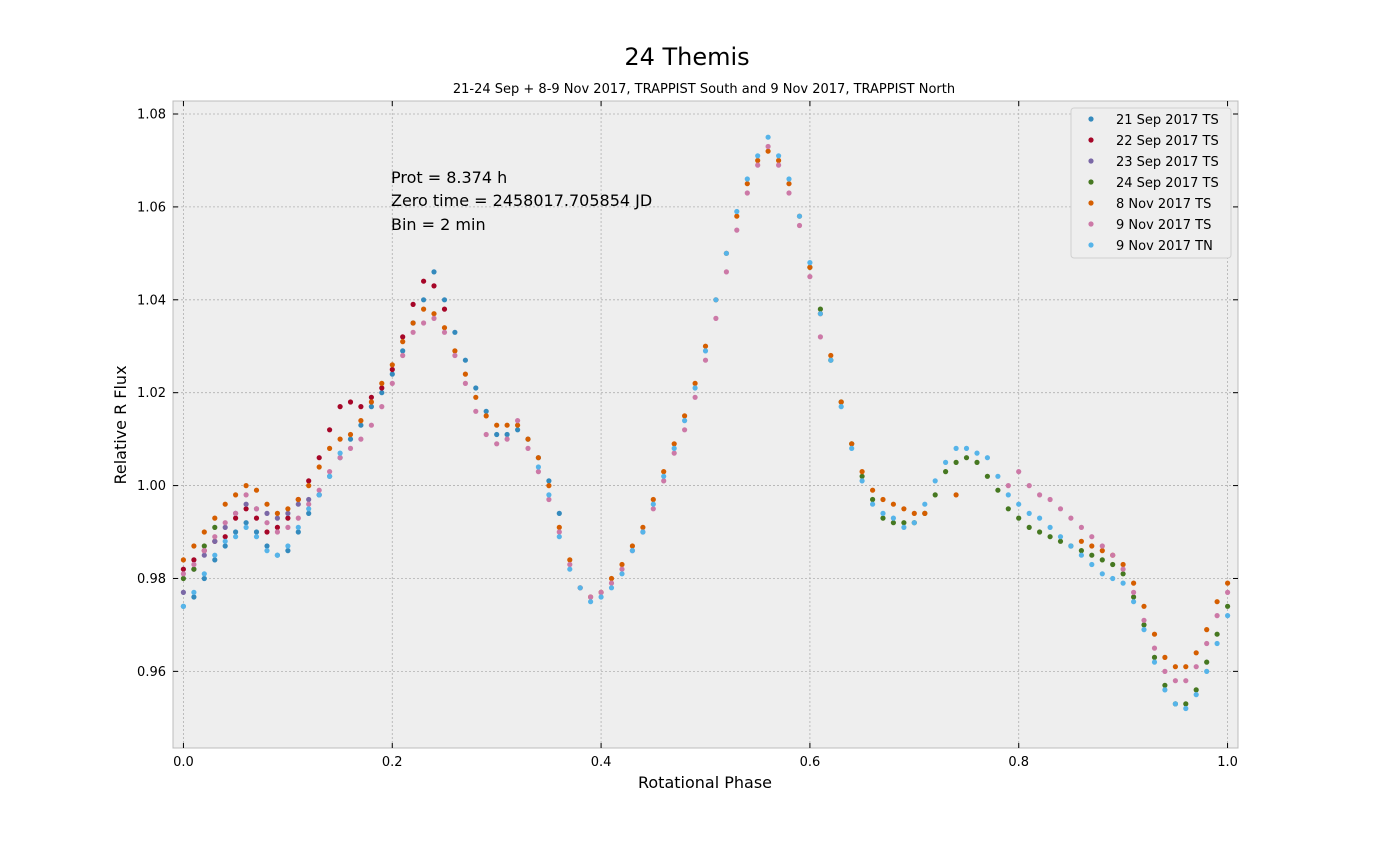  I want to click on annotation-period: Prot = 8.374 h, so click(449, 177).